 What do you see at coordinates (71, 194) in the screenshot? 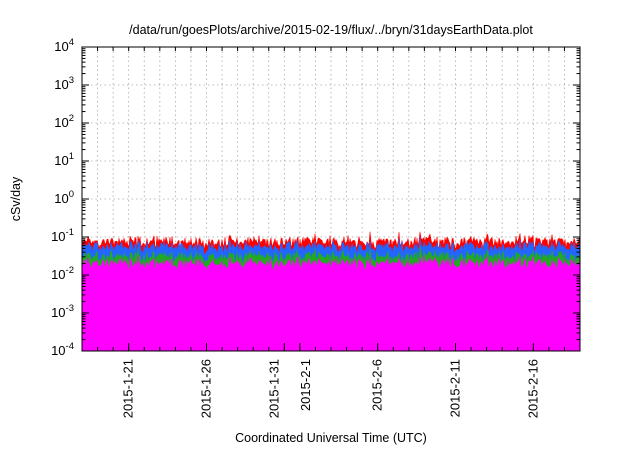
I see `y-tick-exponent: 0` at bounding box center [71, 194].